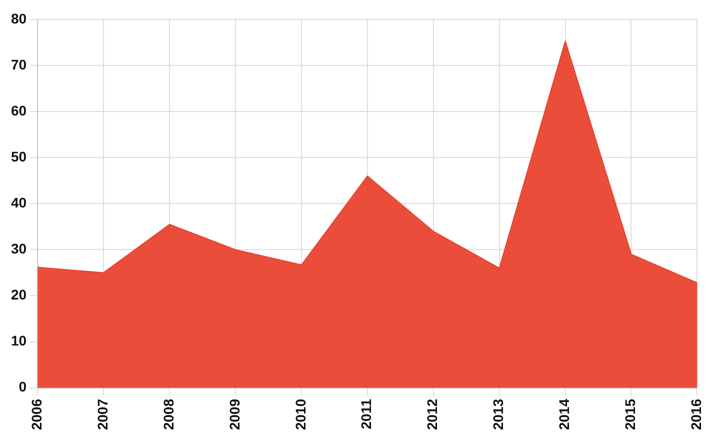 This screenshot has height=441, width=725. What do you see at coordinates (564, 414) in the screenshot?
I see `x-tick-label: 2014` at bounding box center [564, 414].